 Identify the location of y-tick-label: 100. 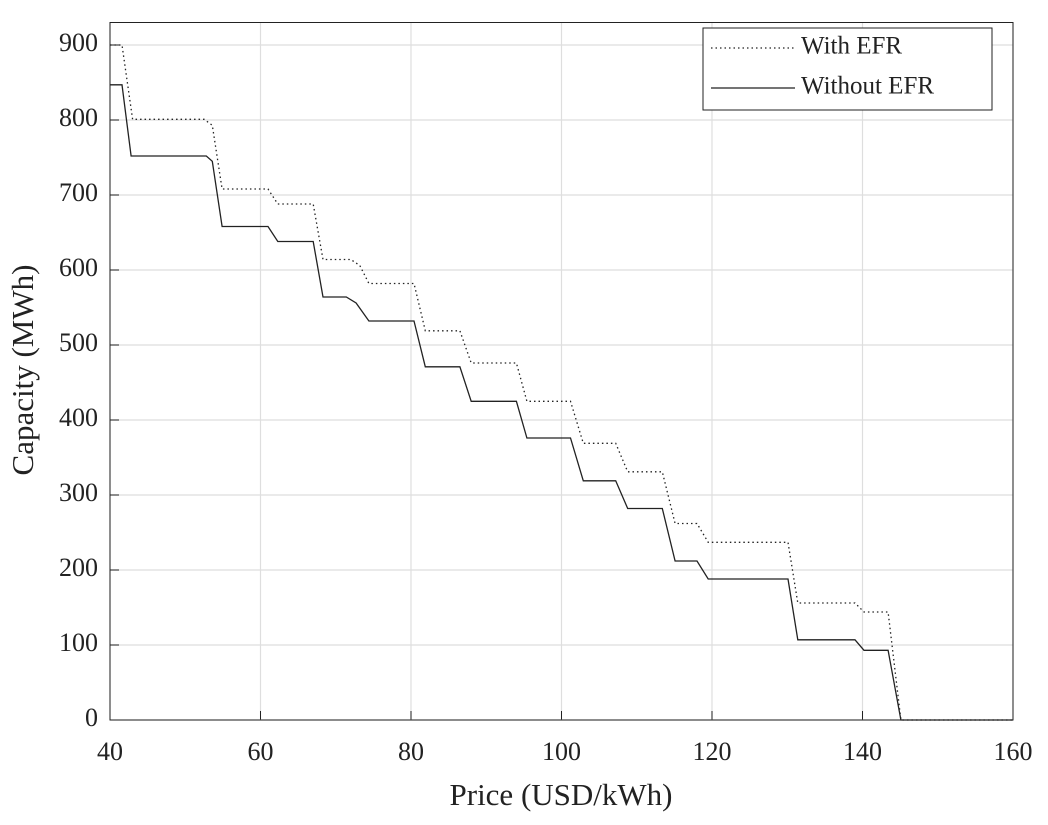
(78, 642).